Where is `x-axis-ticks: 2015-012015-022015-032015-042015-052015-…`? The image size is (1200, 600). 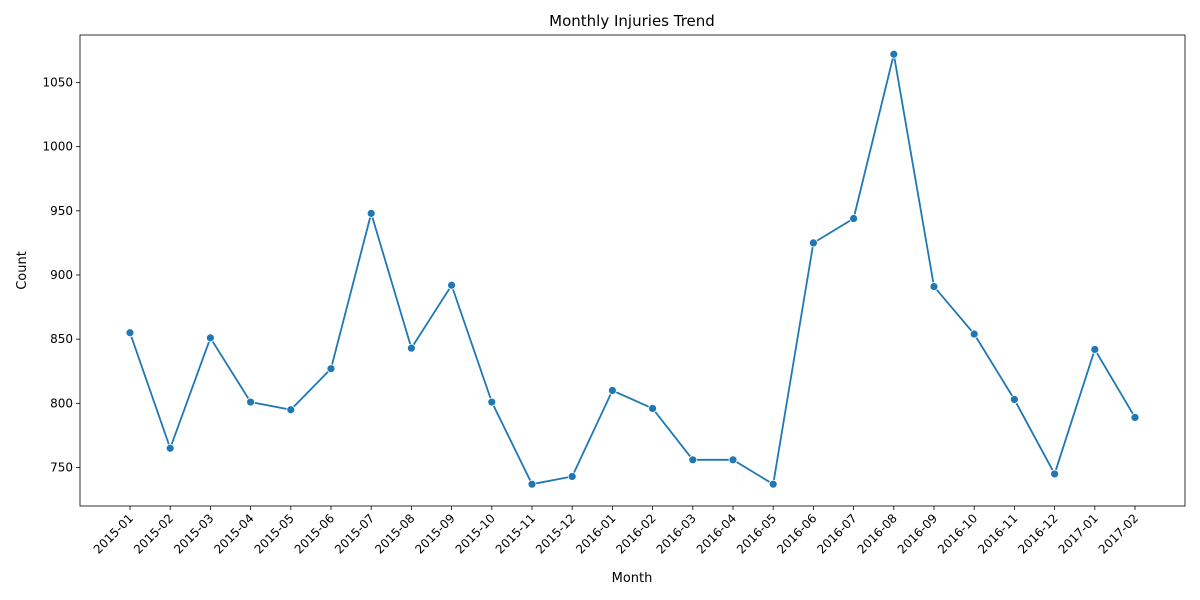 x-axis-ticks: 2015-012015-022015-032015-042015-052015-… is located at coordinates (616, 531).